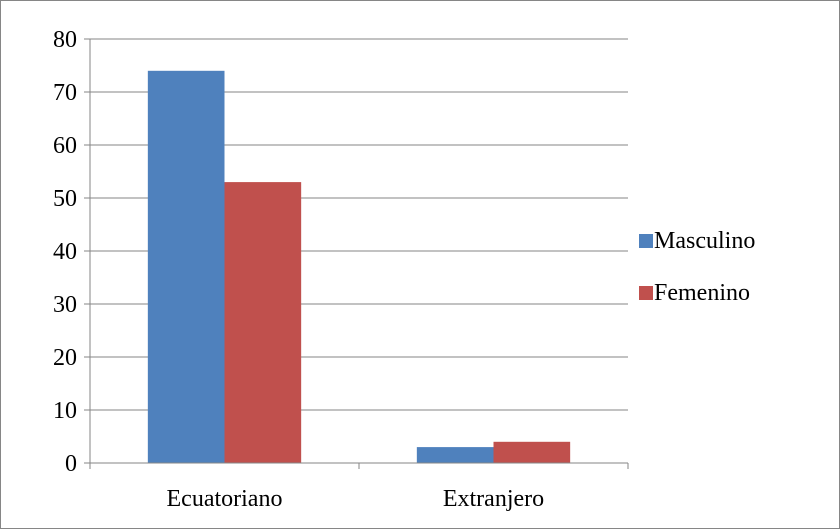 This screenshot has width=840, height=530. Describe the element at coordinates (356, 499) in the screenshot. I see `x-axis-tick-labels: Ecuatoriano Extranjero` at that location.